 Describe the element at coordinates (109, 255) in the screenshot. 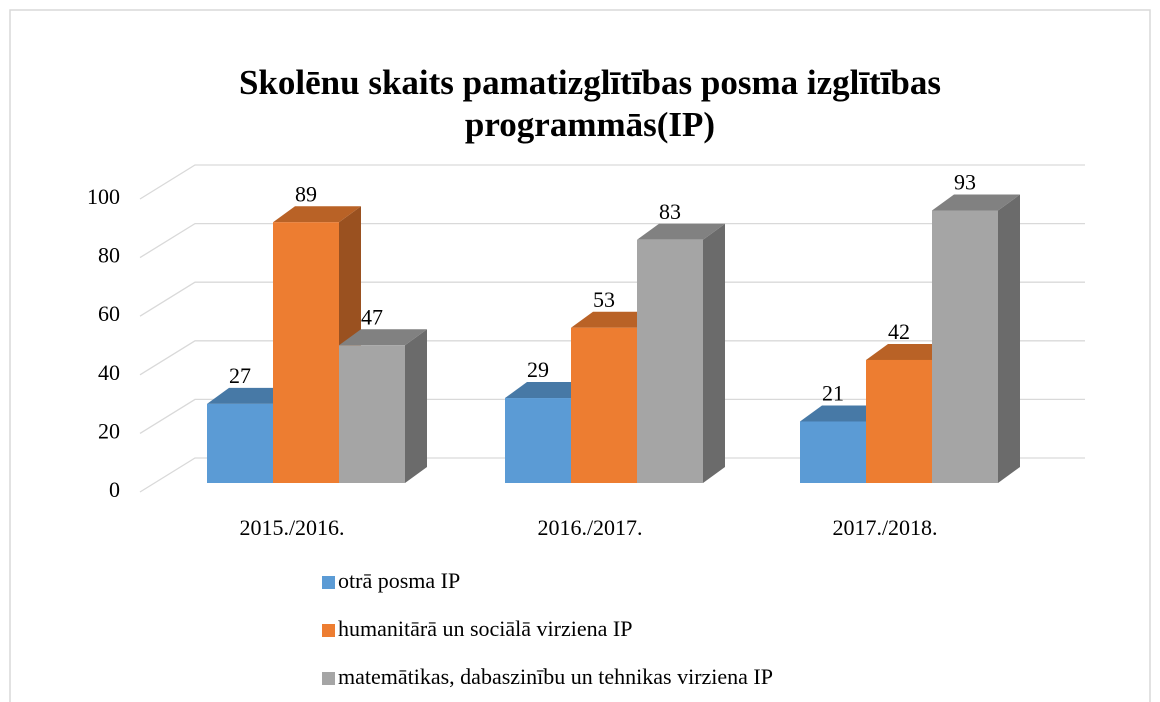

I see `y-tick-label: 80` at that location.